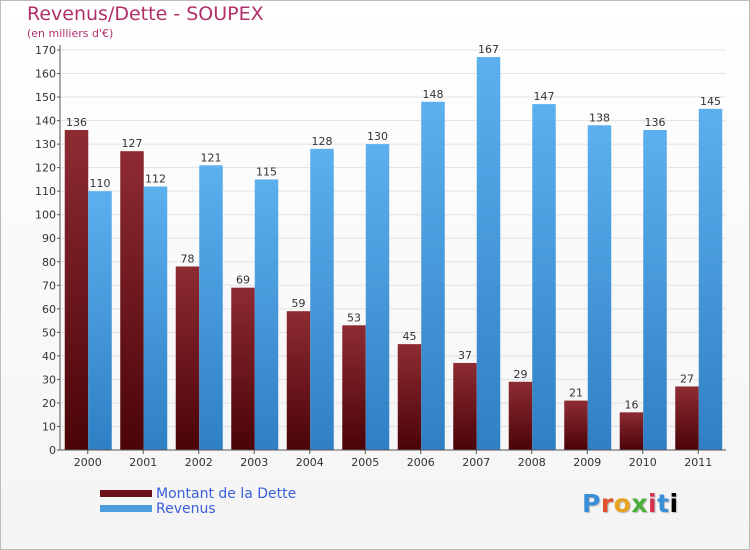 The image size is (750, 550). I want to click on data-label-debt-2000: 136, so click(76, 122).